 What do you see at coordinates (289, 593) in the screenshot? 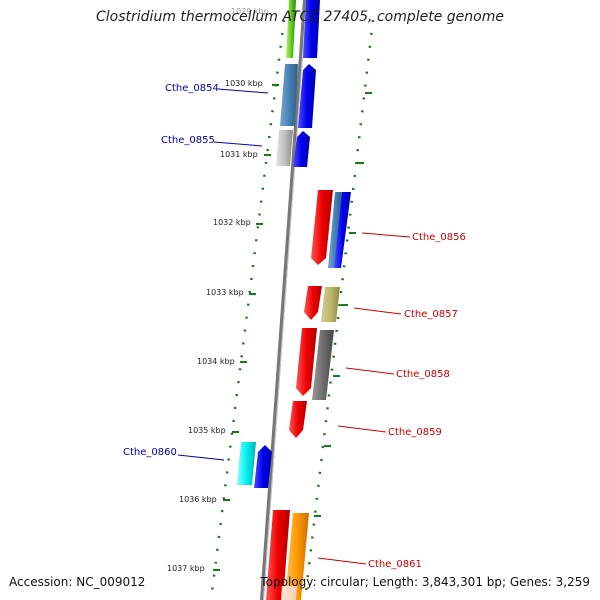
I see `gene-cds-cthe0861-faded` at bounding box center [289, 593].